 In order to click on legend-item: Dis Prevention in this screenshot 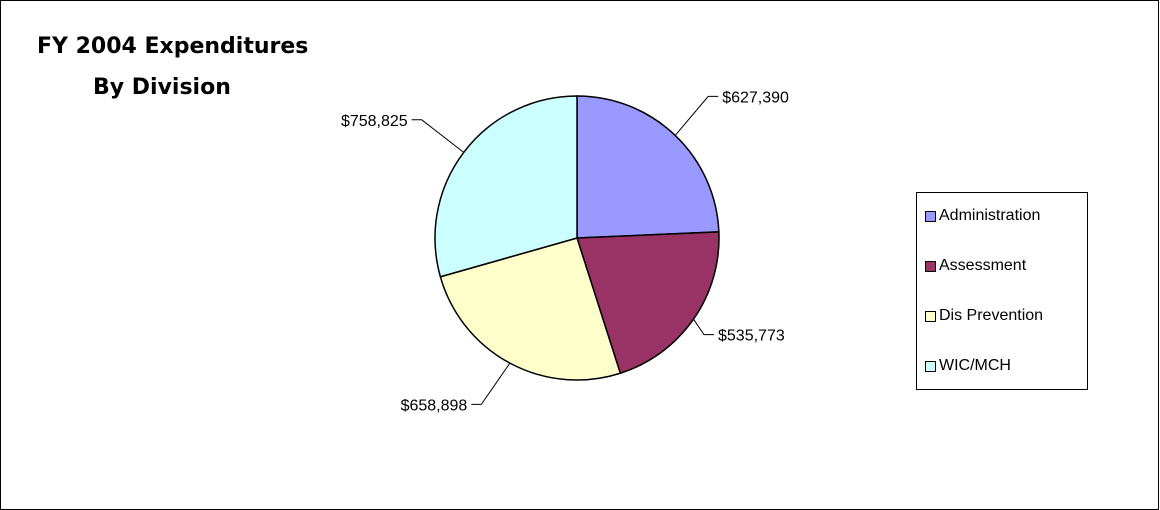, I will do `click(984, 316)`.